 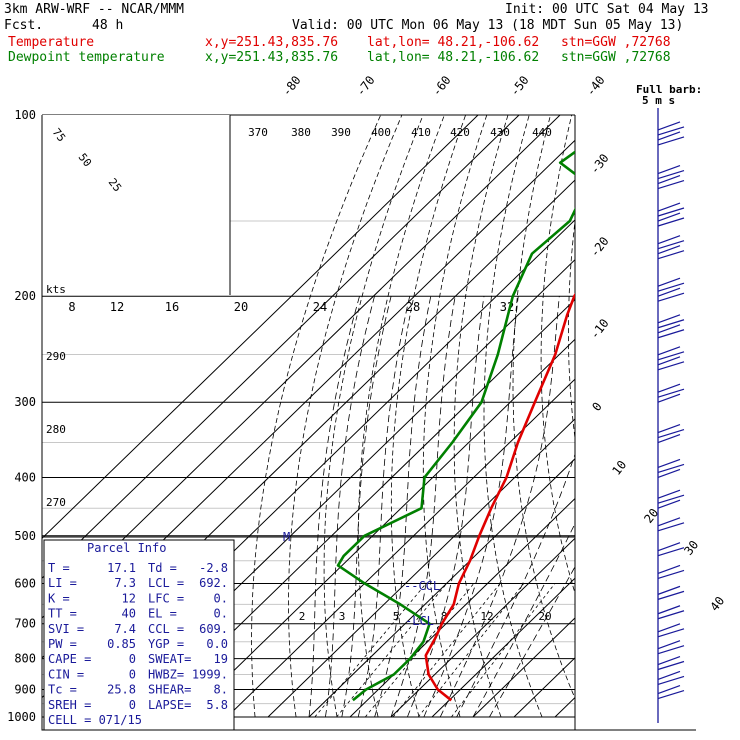 I want to click on pressure-tick-label: 400, so click(x=25, y=477).